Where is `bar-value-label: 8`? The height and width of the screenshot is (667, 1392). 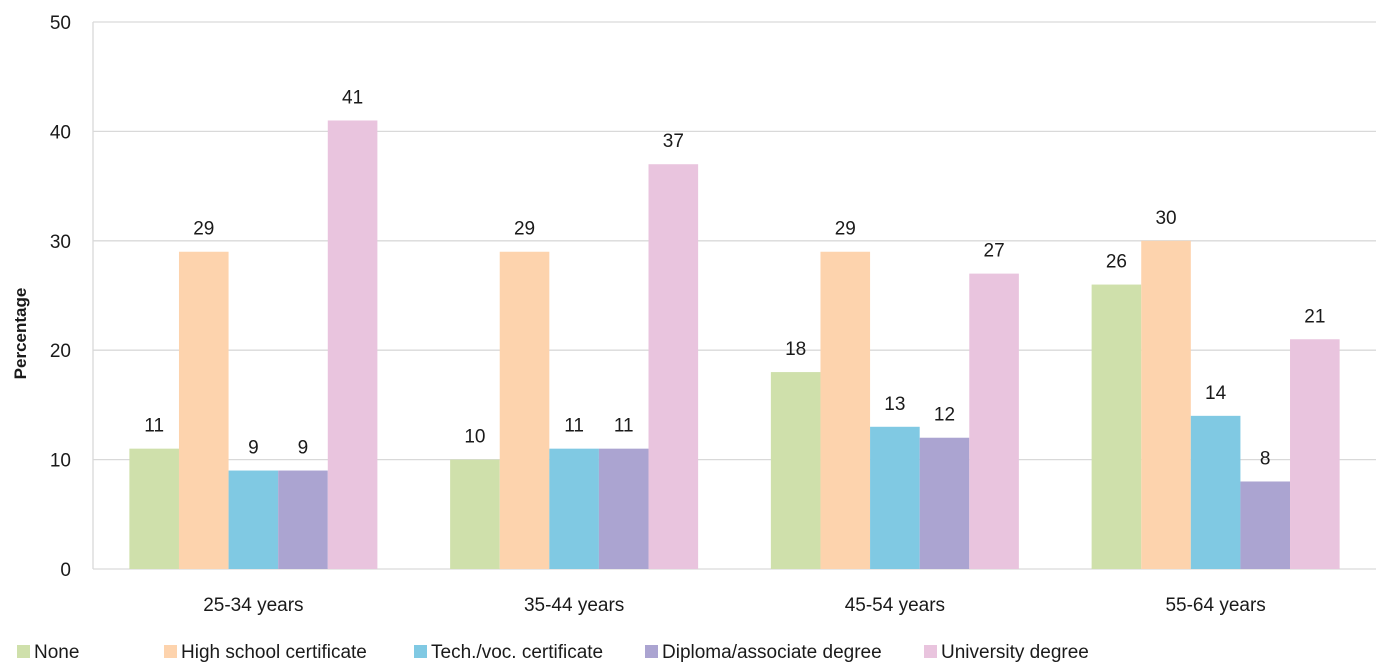
bar-value-label: 8 is located at coordinates (1265, 458).